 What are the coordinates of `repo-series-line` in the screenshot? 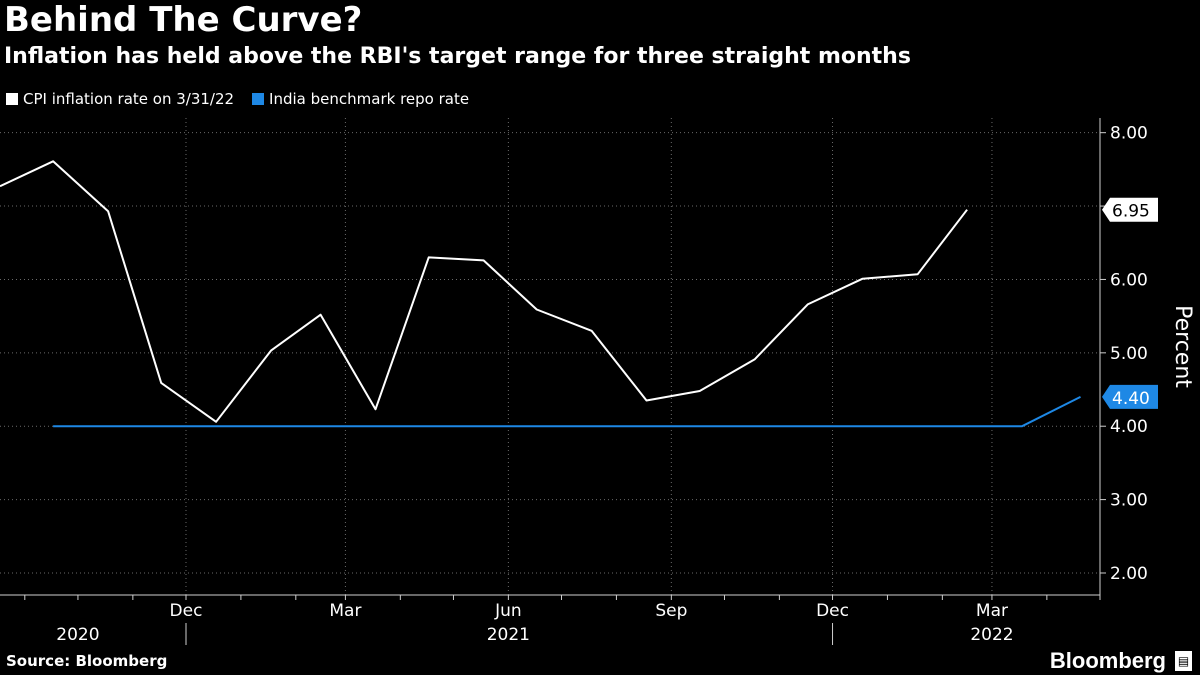 It's located at (567, 412).